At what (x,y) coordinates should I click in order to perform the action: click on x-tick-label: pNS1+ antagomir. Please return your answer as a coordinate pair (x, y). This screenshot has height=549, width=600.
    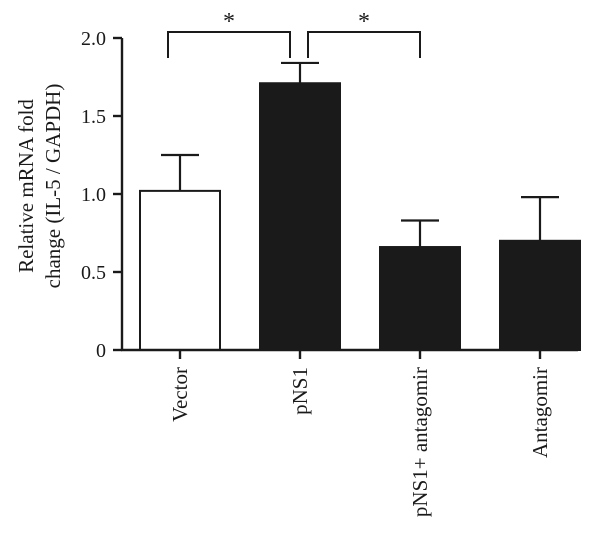
    Looking at the image, I should click on (420, 442).